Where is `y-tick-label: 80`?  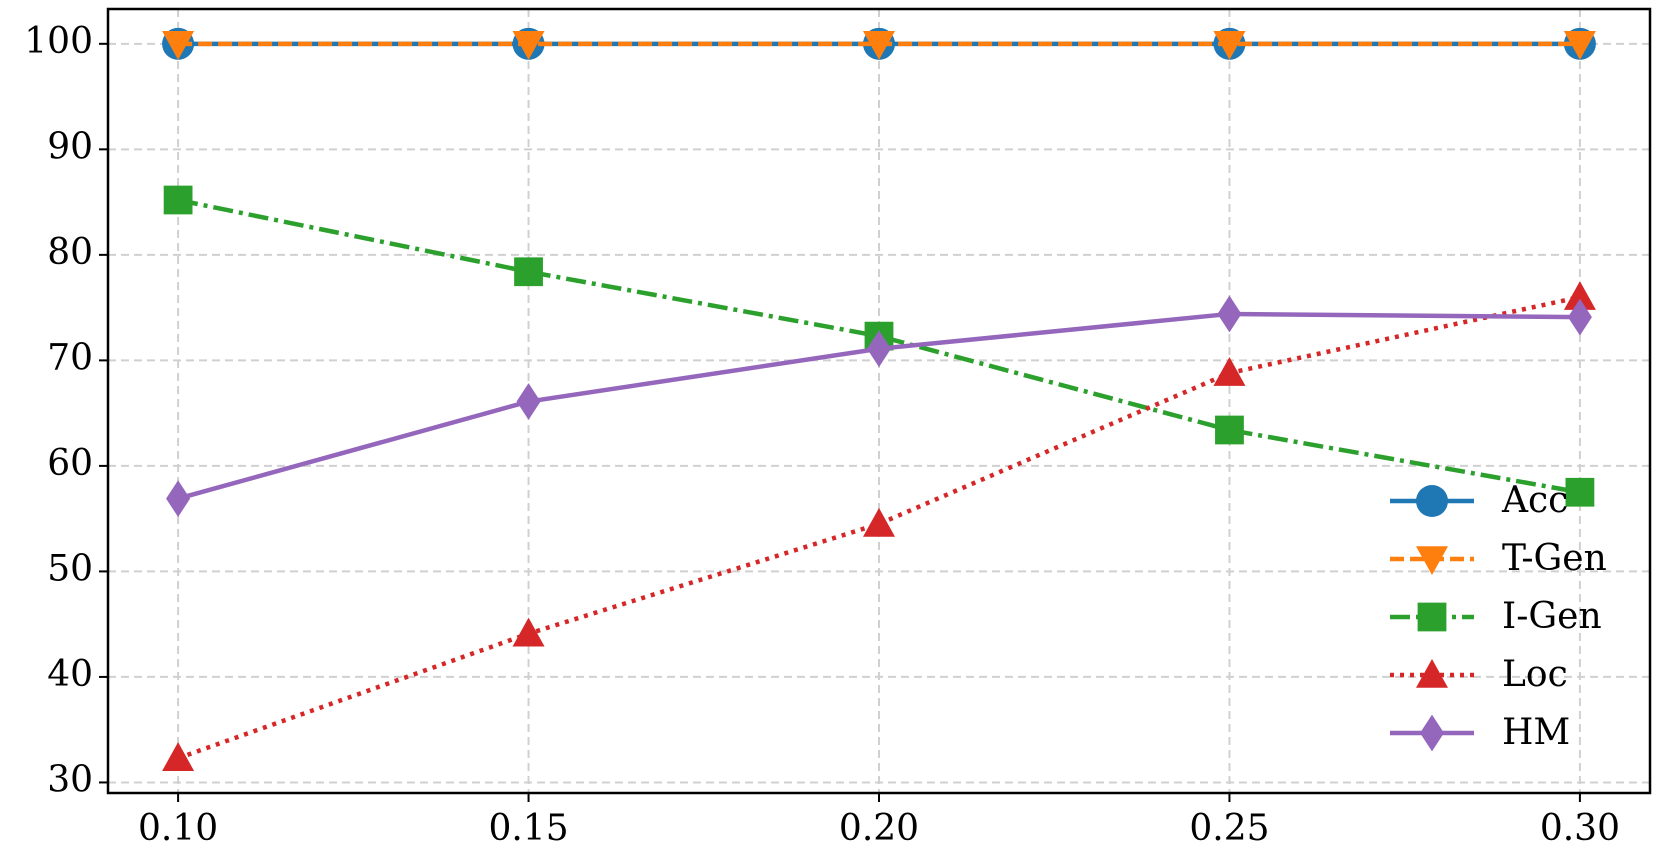
y-tick-label: 80 is located at coordinates (70, 252).